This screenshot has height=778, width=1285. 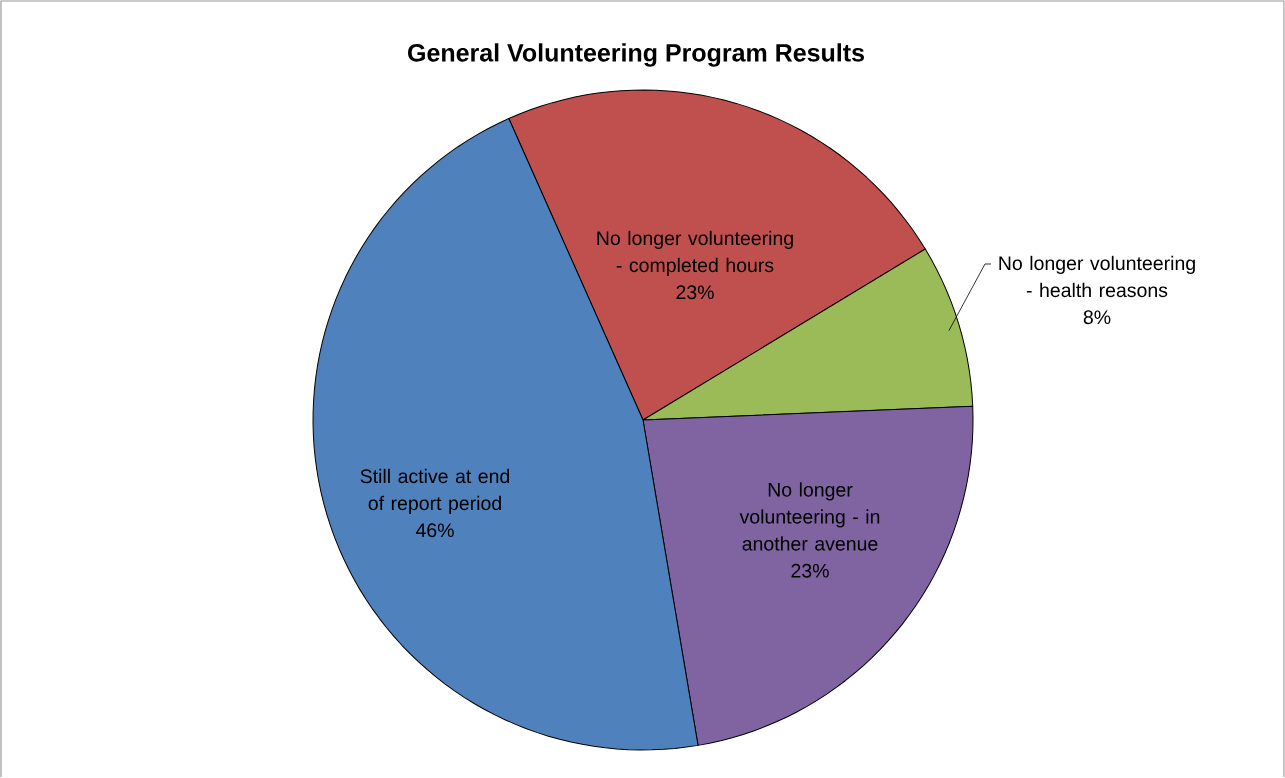 I want to click on slice-label: No longer volunteering - completed hours, so click(x=695, y=254).